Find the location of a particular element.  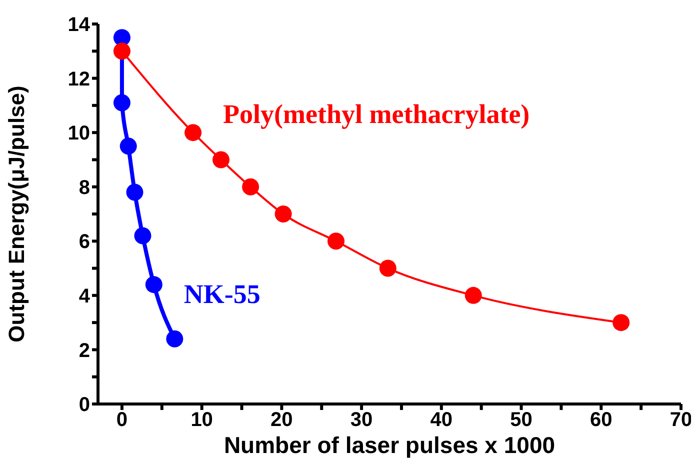

x-tick-label: 60 is located at coordinates (601, 420).